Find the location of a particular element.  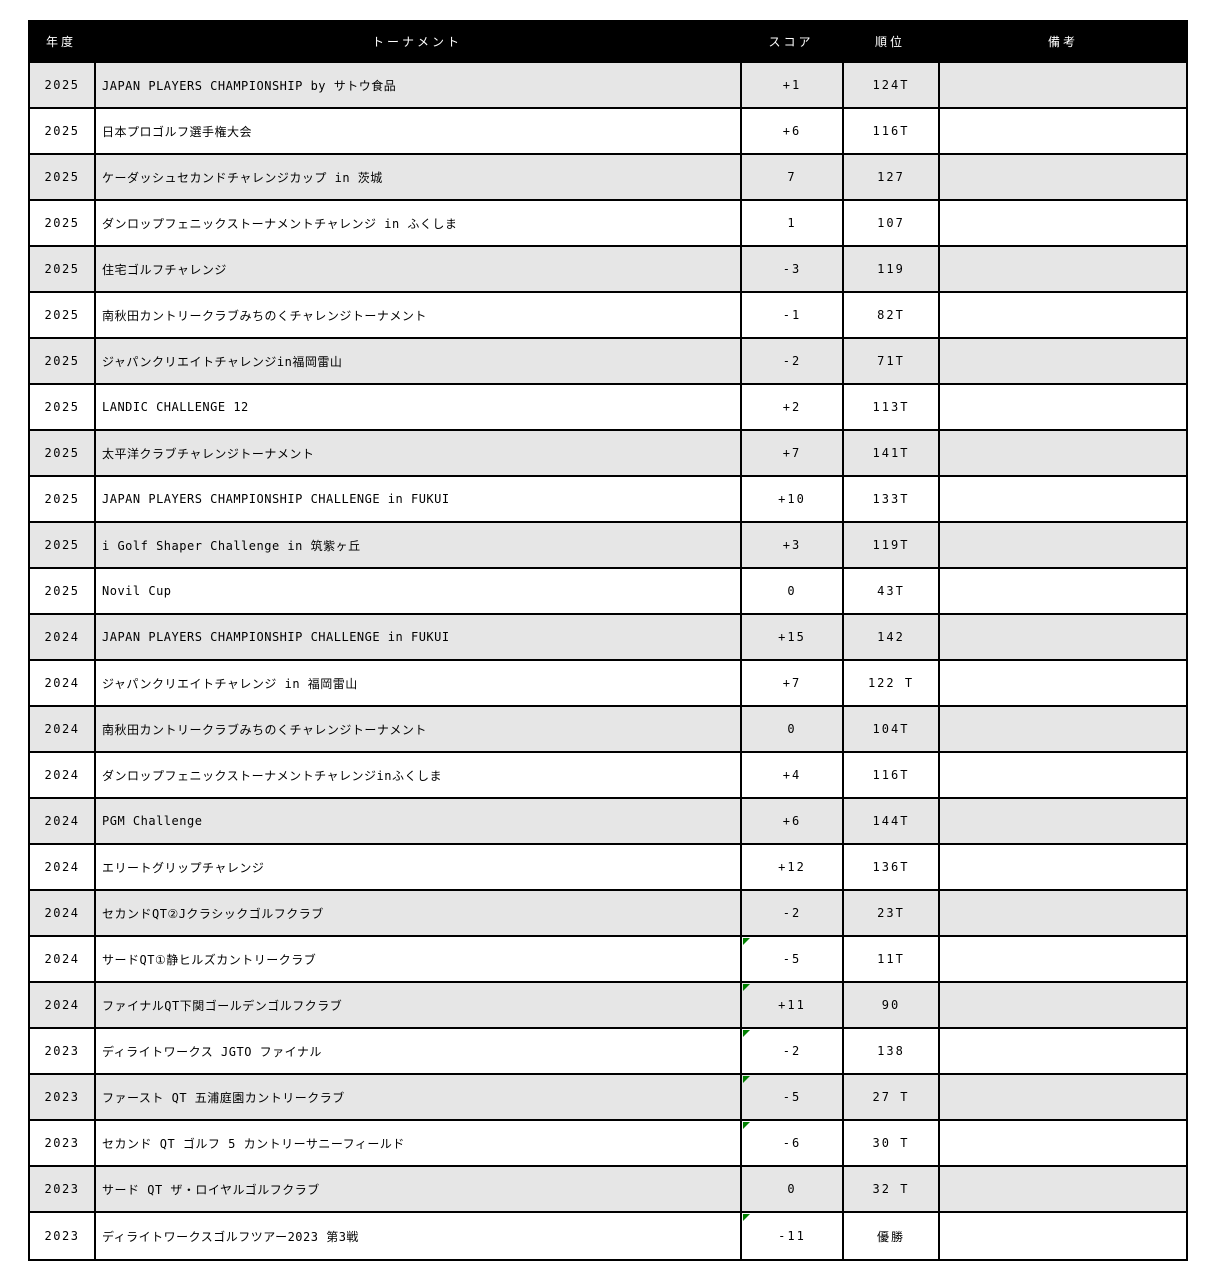

score-value: -11 is located at coordinates (792, 1236).